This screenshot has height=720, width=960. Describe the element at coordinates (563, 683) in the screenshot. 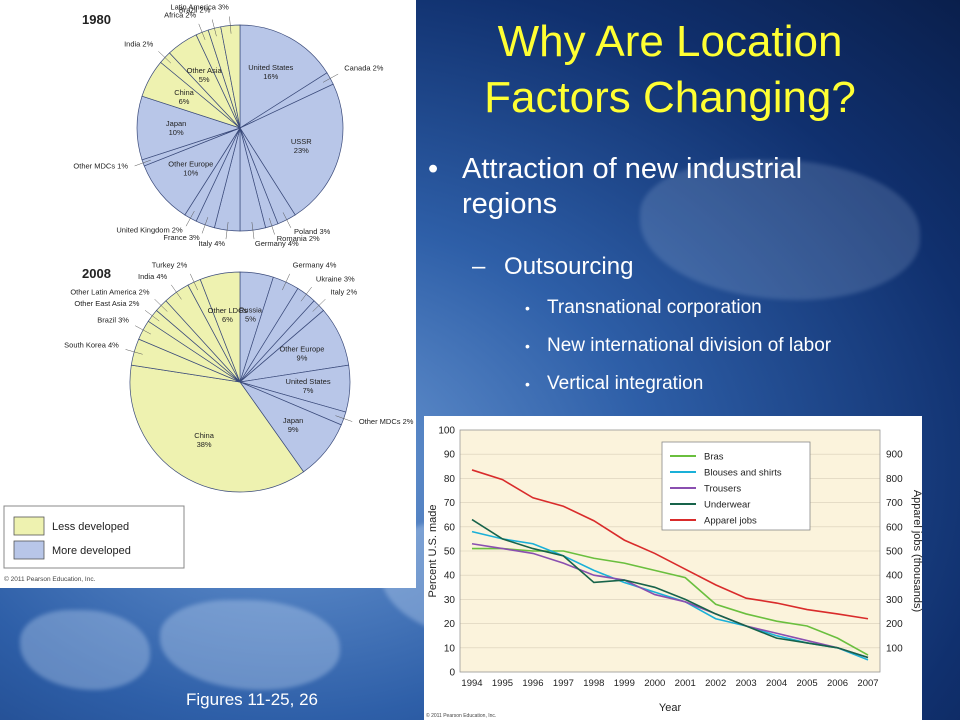

I see `x-tick-label: 1997` at that location.